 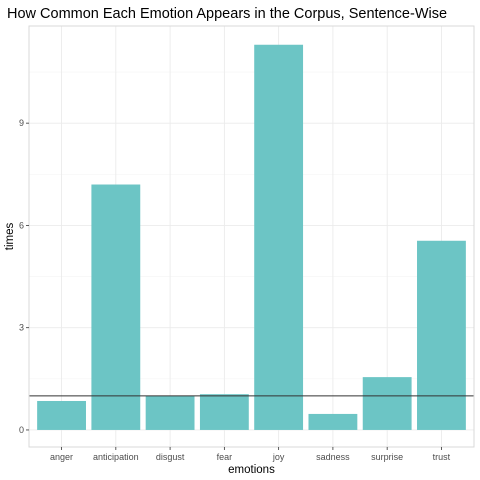 What do you see at coordinates (387, 403) in the screenshot?
I see `bar-surprise` at bounding box center [387, 403].